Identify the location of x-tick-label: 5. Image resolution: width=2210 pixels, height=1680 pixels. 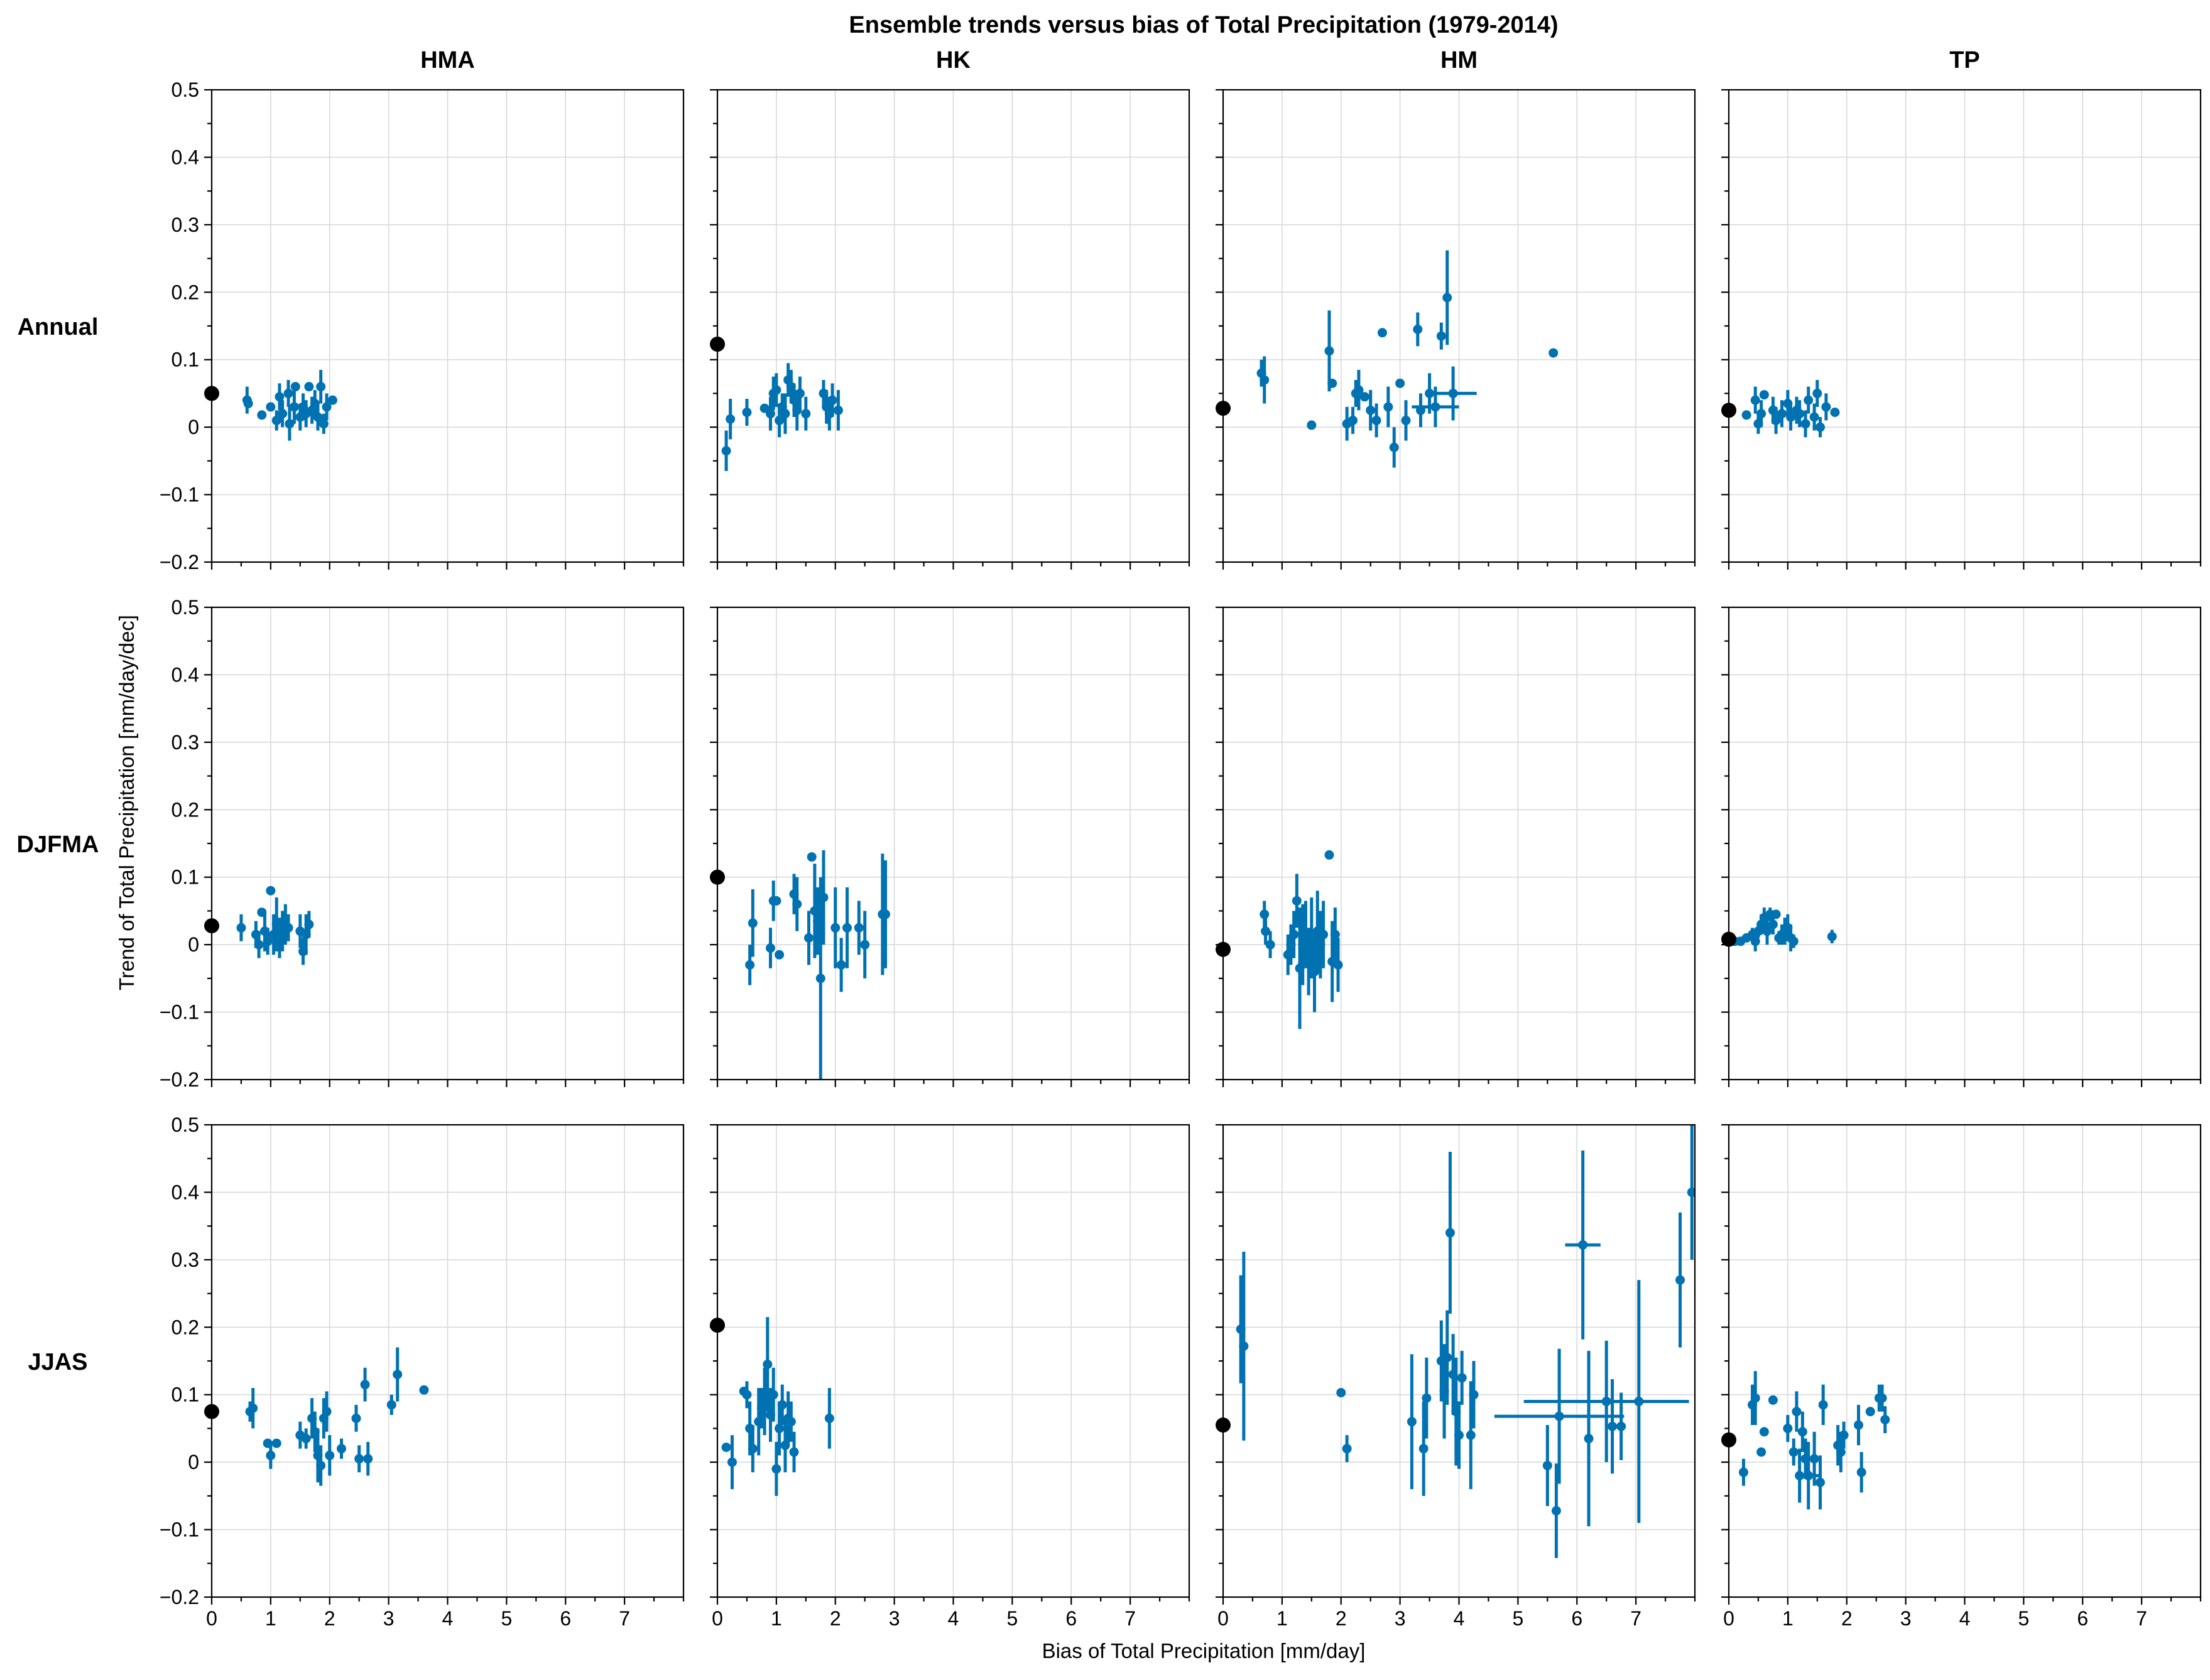
(2023, 1618).